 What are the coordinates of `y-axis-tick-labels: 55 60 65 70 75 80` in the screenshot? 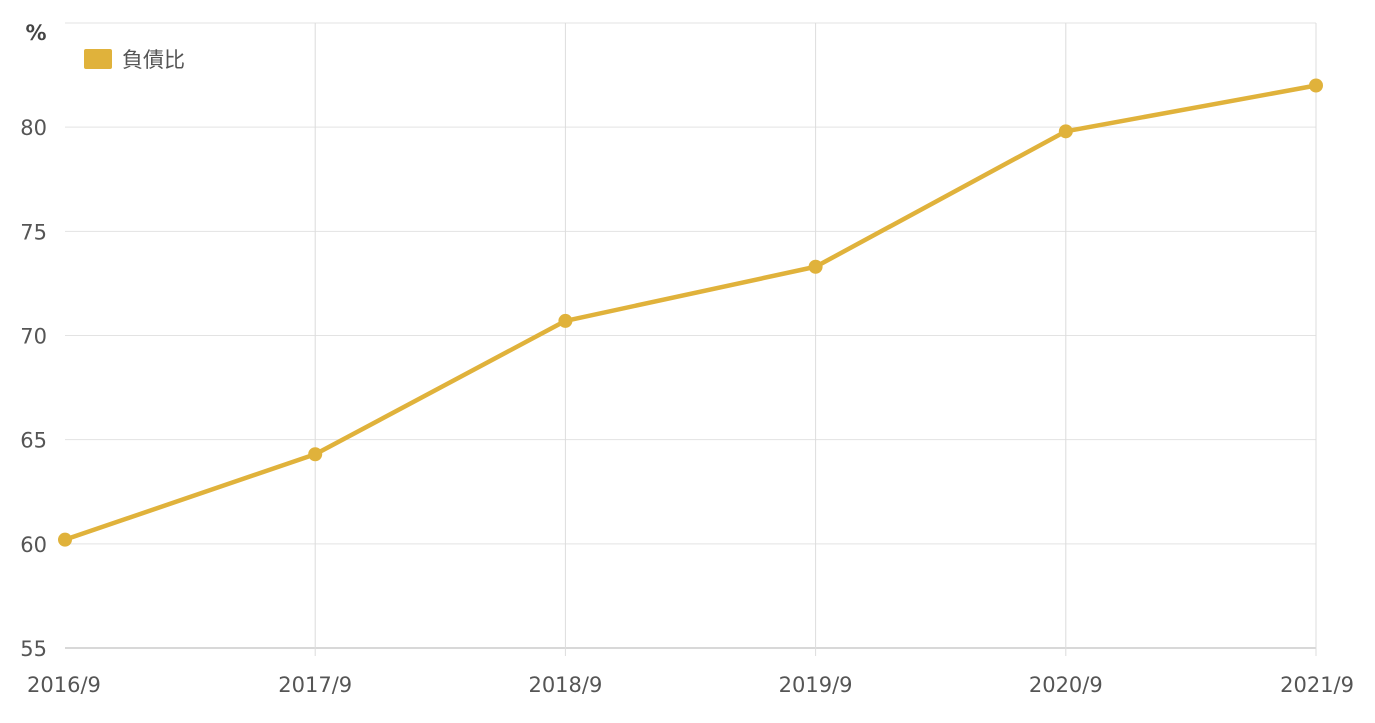 It's located at (33, 388).